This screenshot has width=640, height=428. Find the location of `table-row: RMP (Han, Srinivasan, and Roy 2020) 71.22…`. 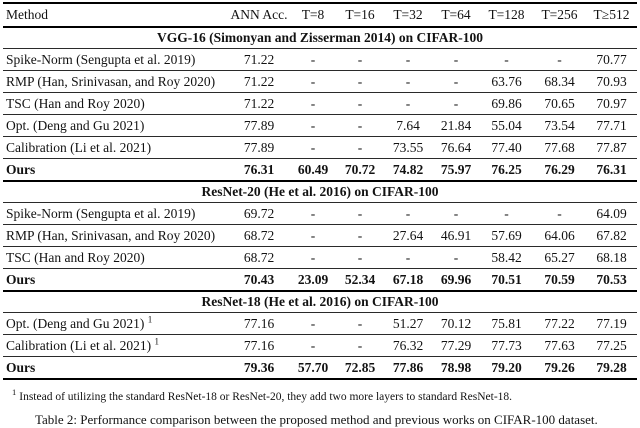

table-row: RMP (Han, Srinivasan, and Roy 2020) 71.22… is located at coordinates (320, 81).